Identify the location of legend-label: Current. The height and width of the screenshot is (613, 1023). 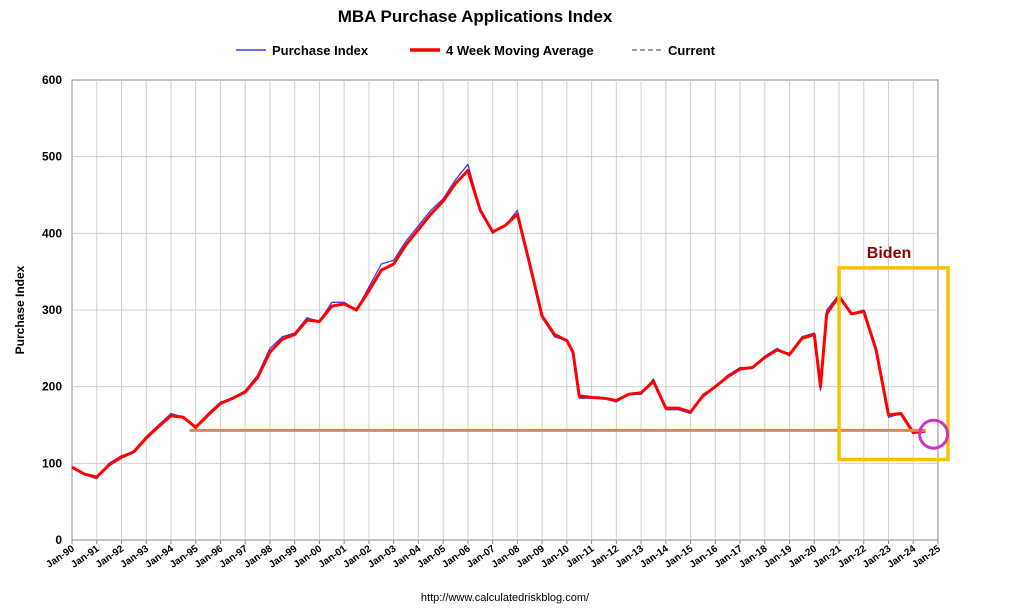
(692, 50).